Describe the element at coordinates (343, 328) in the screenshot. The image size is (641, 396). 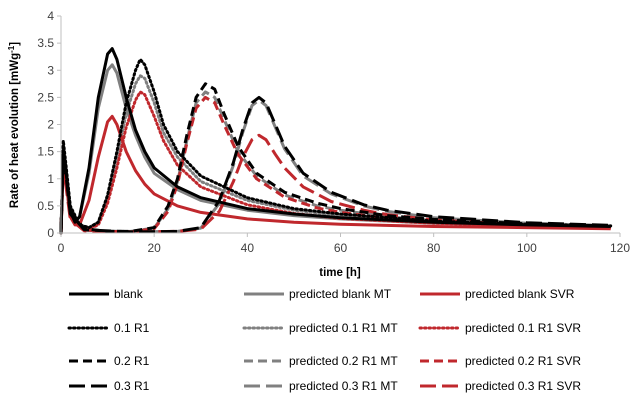
I see `legend-label: predicted 0.1 R1 MT` at that location.